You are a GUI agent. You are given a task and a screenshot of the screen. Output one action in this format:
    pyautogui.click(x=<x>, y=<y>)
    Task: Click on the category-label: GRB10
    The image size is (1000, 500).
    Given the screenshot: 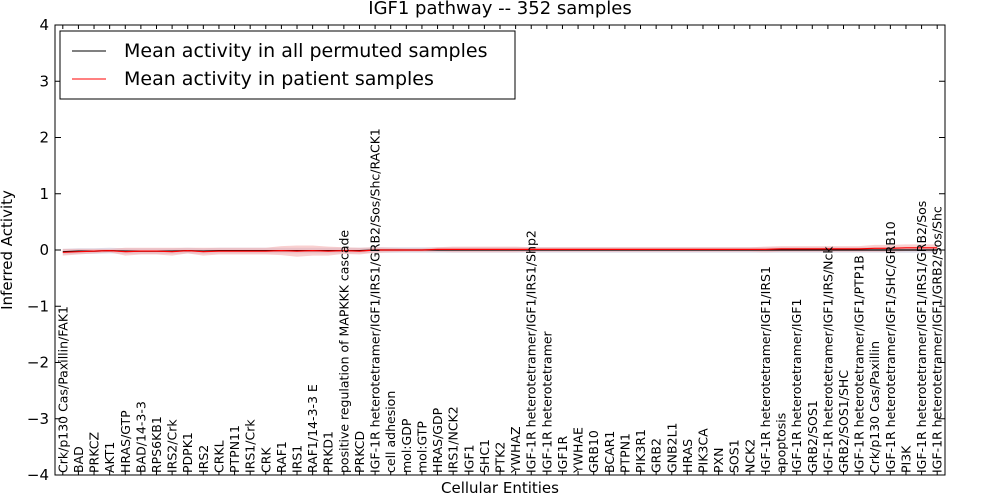 What is the action you would take?
    pyautogui.click(x=593, y=451)
    